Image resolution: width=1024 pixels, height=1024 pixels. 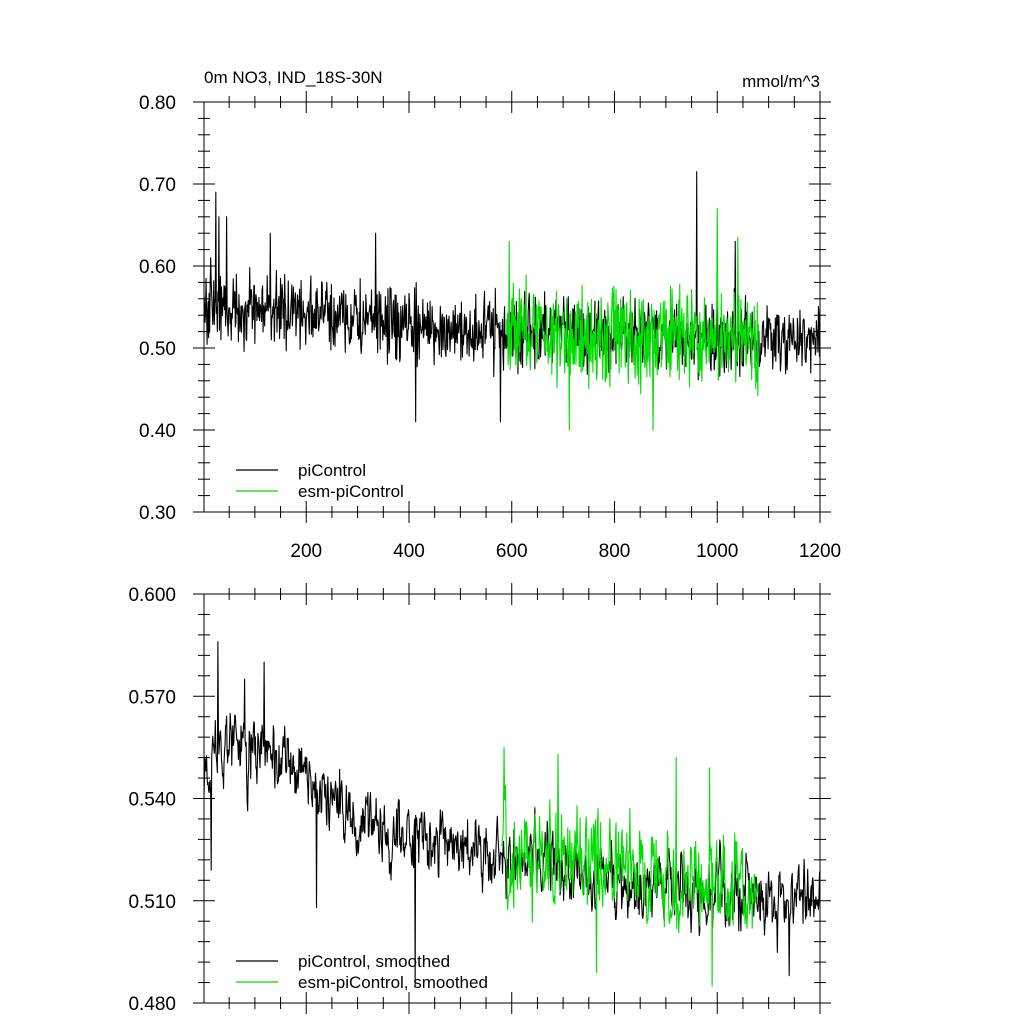 What do you see at coordinates (351, 491) in the screenshot?
I see `legend-label: esm-piControl` at bounding box center [351, 491].